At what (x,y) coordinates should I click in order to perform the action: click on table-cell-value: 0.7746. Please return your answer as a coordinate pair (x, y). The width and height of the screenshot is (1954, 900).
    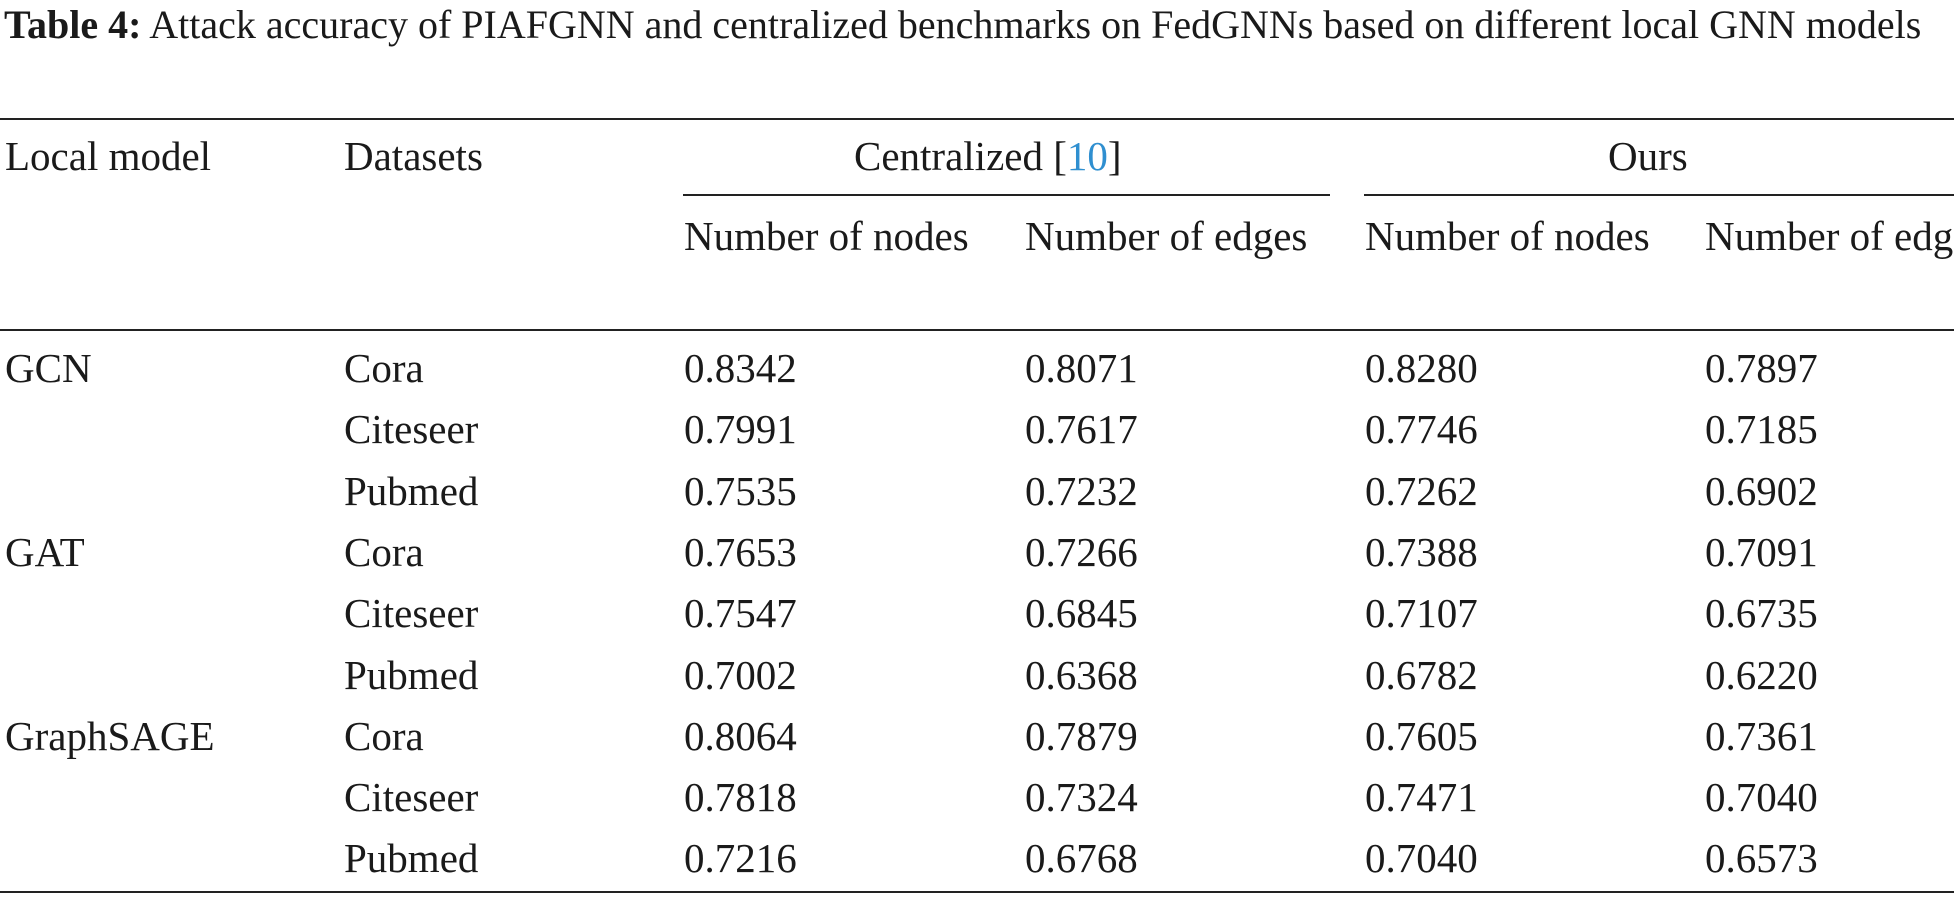
    Looking at the image, I should click on (1421, 429).